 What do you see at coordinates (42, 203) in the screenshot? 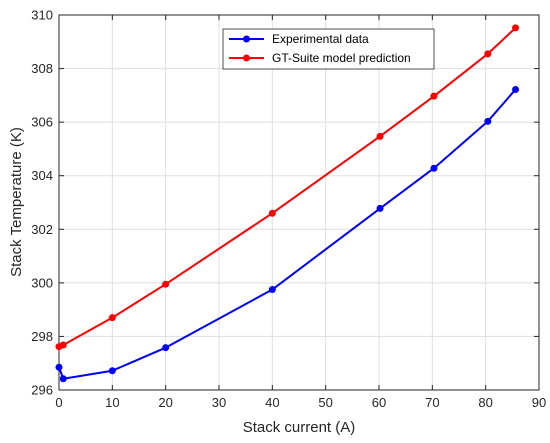
I see `y-tick-labels: 296 298 300 302 304 306 308 310` at bounding box center [42, 203].